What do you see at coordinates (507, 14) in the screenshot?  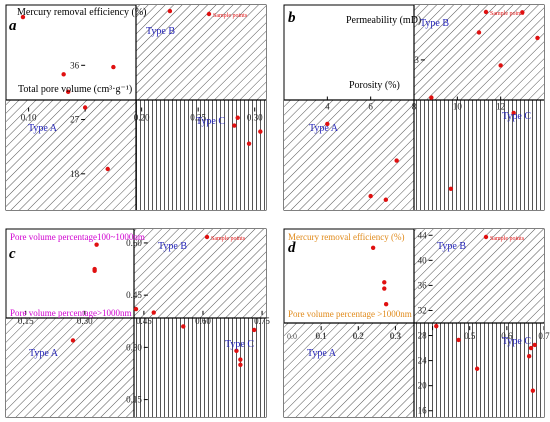 I see `panel-b-legend-label: Sample points` at bounding box center [507, 14].